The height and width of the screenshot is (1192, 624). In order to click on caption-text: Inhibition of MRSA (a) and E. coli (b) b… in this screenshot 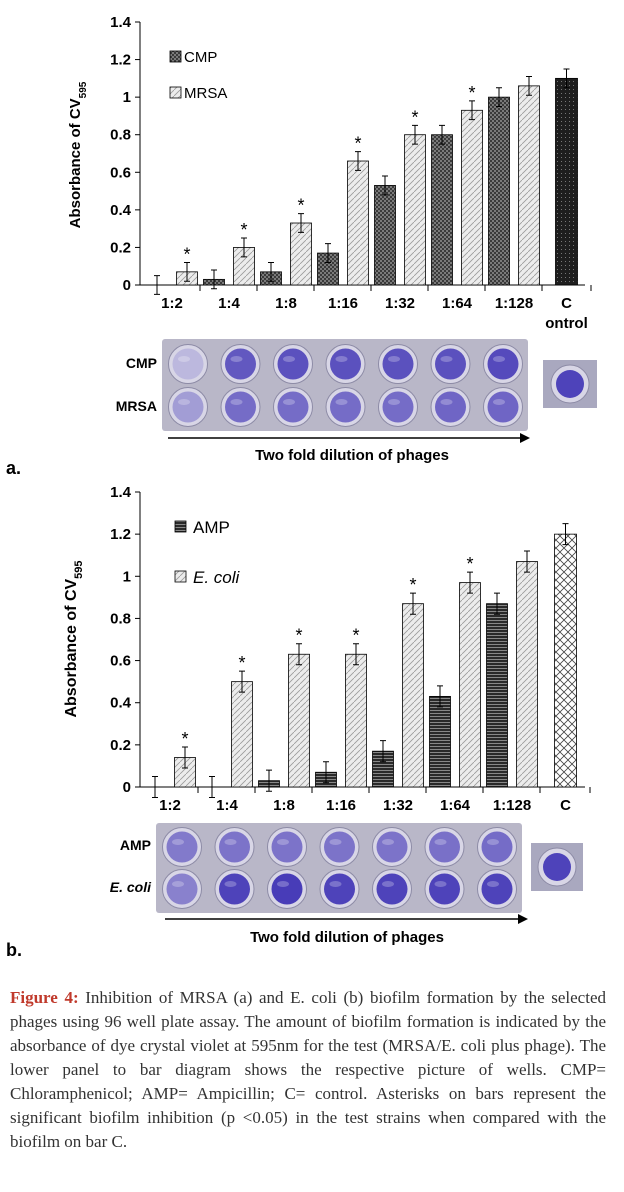, I will do `click(308, 1069)`.